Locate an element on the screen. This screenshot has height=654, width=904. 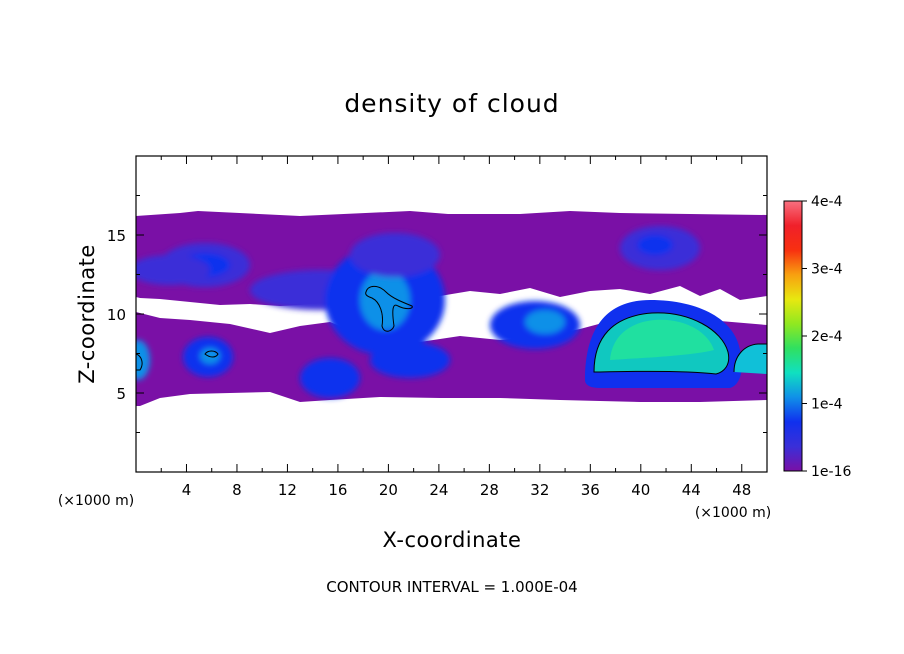
colorbar: 1e-16 1e-4 2e-4 3e-4 4e-4 is located at coordinates (817, 337).